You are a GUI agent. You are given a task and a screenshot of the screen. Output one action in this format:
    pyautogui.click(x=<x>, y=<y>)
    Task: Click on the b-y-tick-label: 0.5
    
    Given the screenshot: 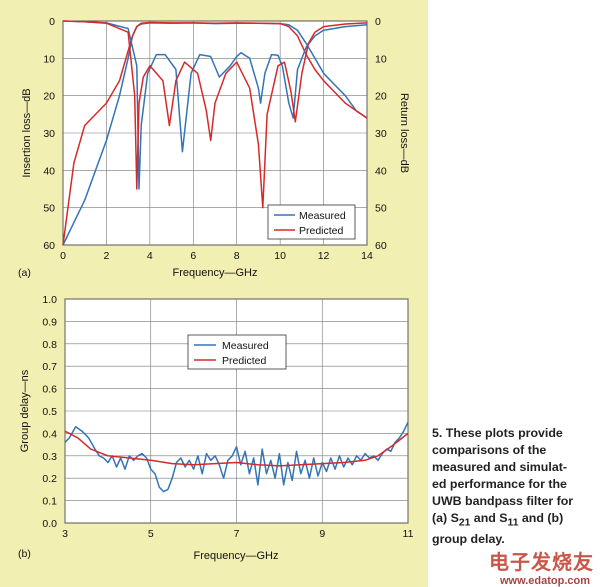 What is the action you would take?
    pyautogui.click(x=49, y=412)
    